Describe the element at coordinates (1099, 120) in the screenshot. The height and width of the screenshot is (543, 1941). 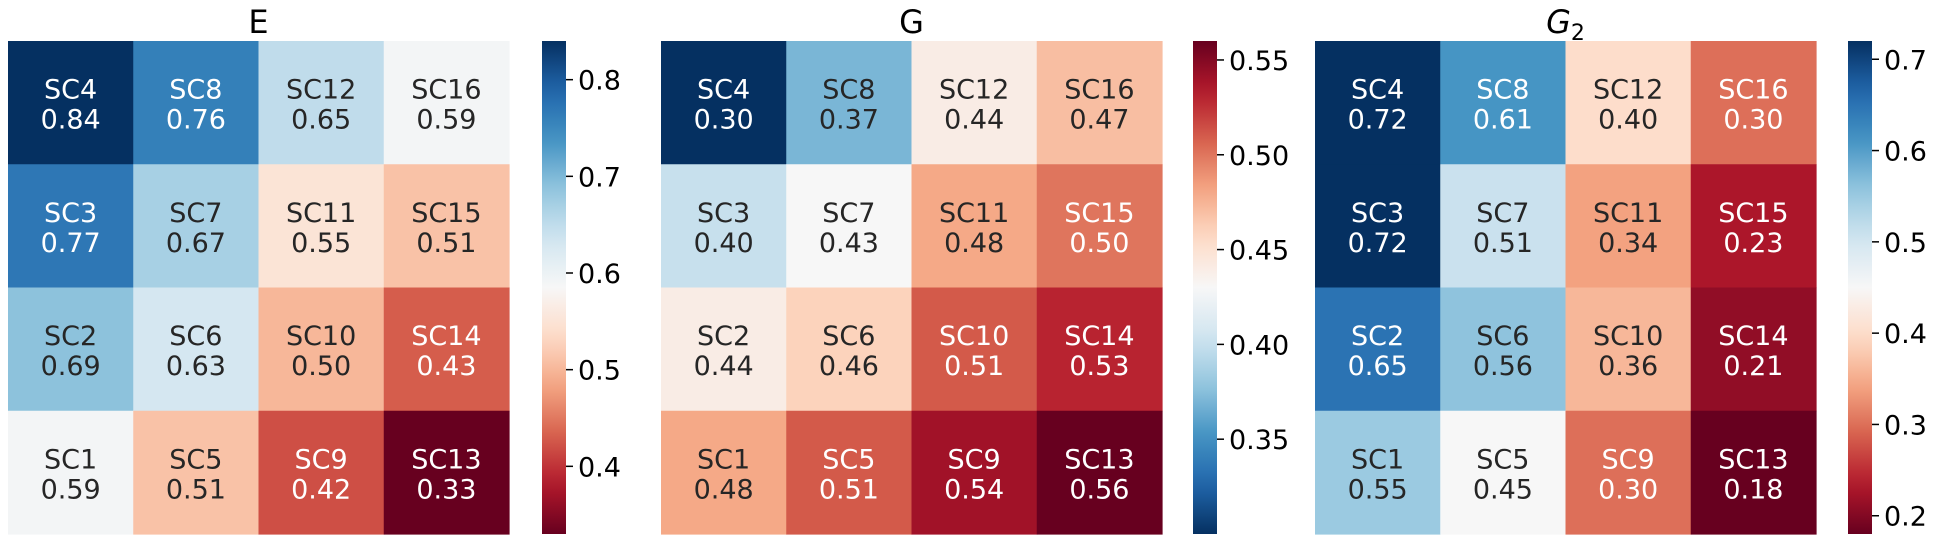
I see `cell-value: 0.47` at that location.